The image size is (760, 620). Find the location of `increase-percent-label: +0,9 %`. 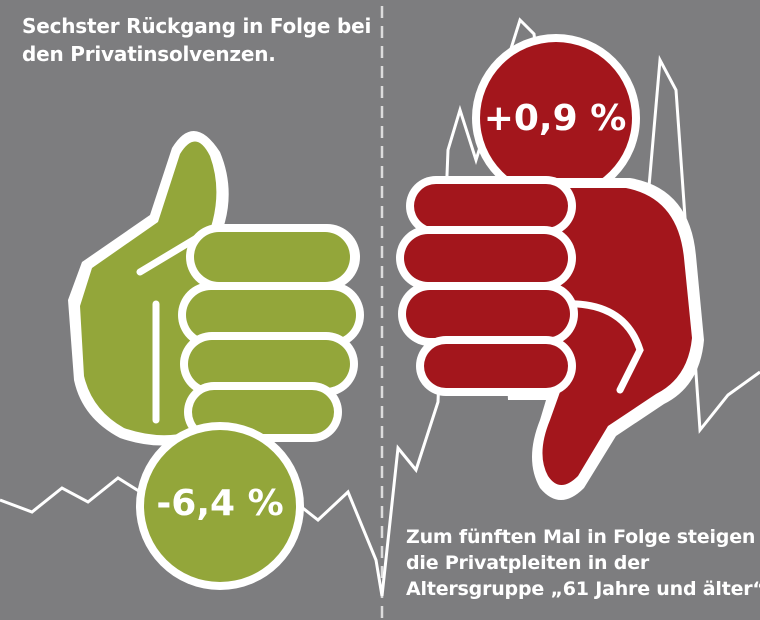

increase-percent-label: +0,9 % is located at coordinates (555, 118).